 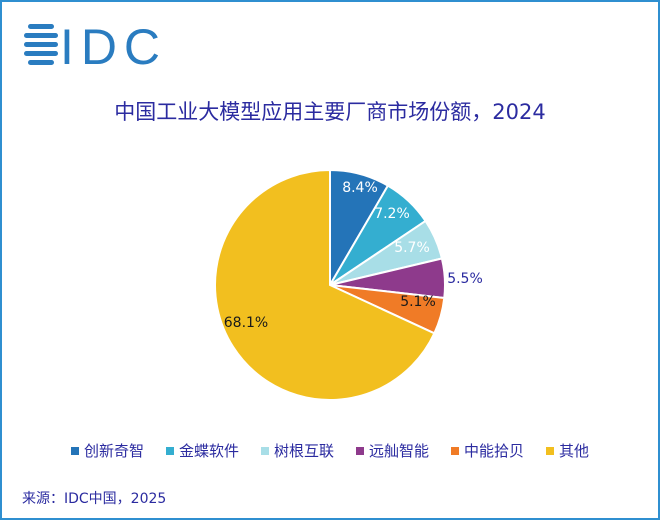 I want to click on data-label: 5.1%, so click(x=418, y=302).